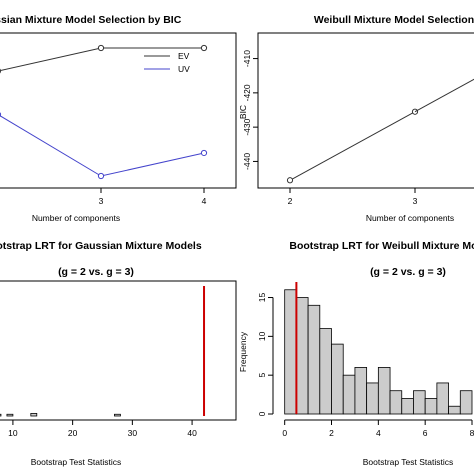 The image size is (474, 474). I want to click on panel-1-x-tick-label: 3, so click(101, 201).